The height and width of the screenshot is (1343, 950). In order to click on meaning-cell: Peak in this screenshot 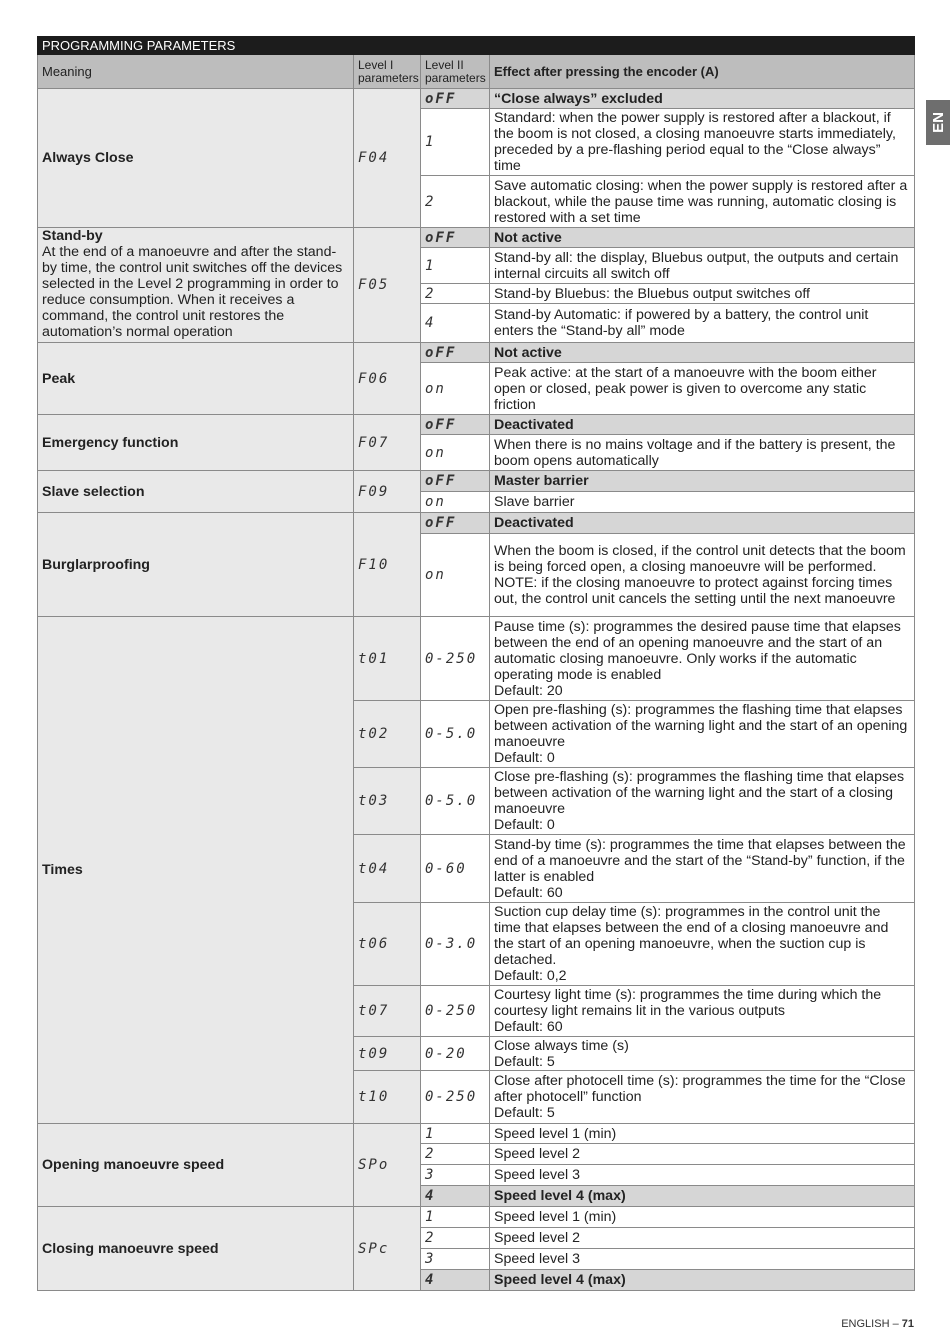, I will do `click(195, 378)`.